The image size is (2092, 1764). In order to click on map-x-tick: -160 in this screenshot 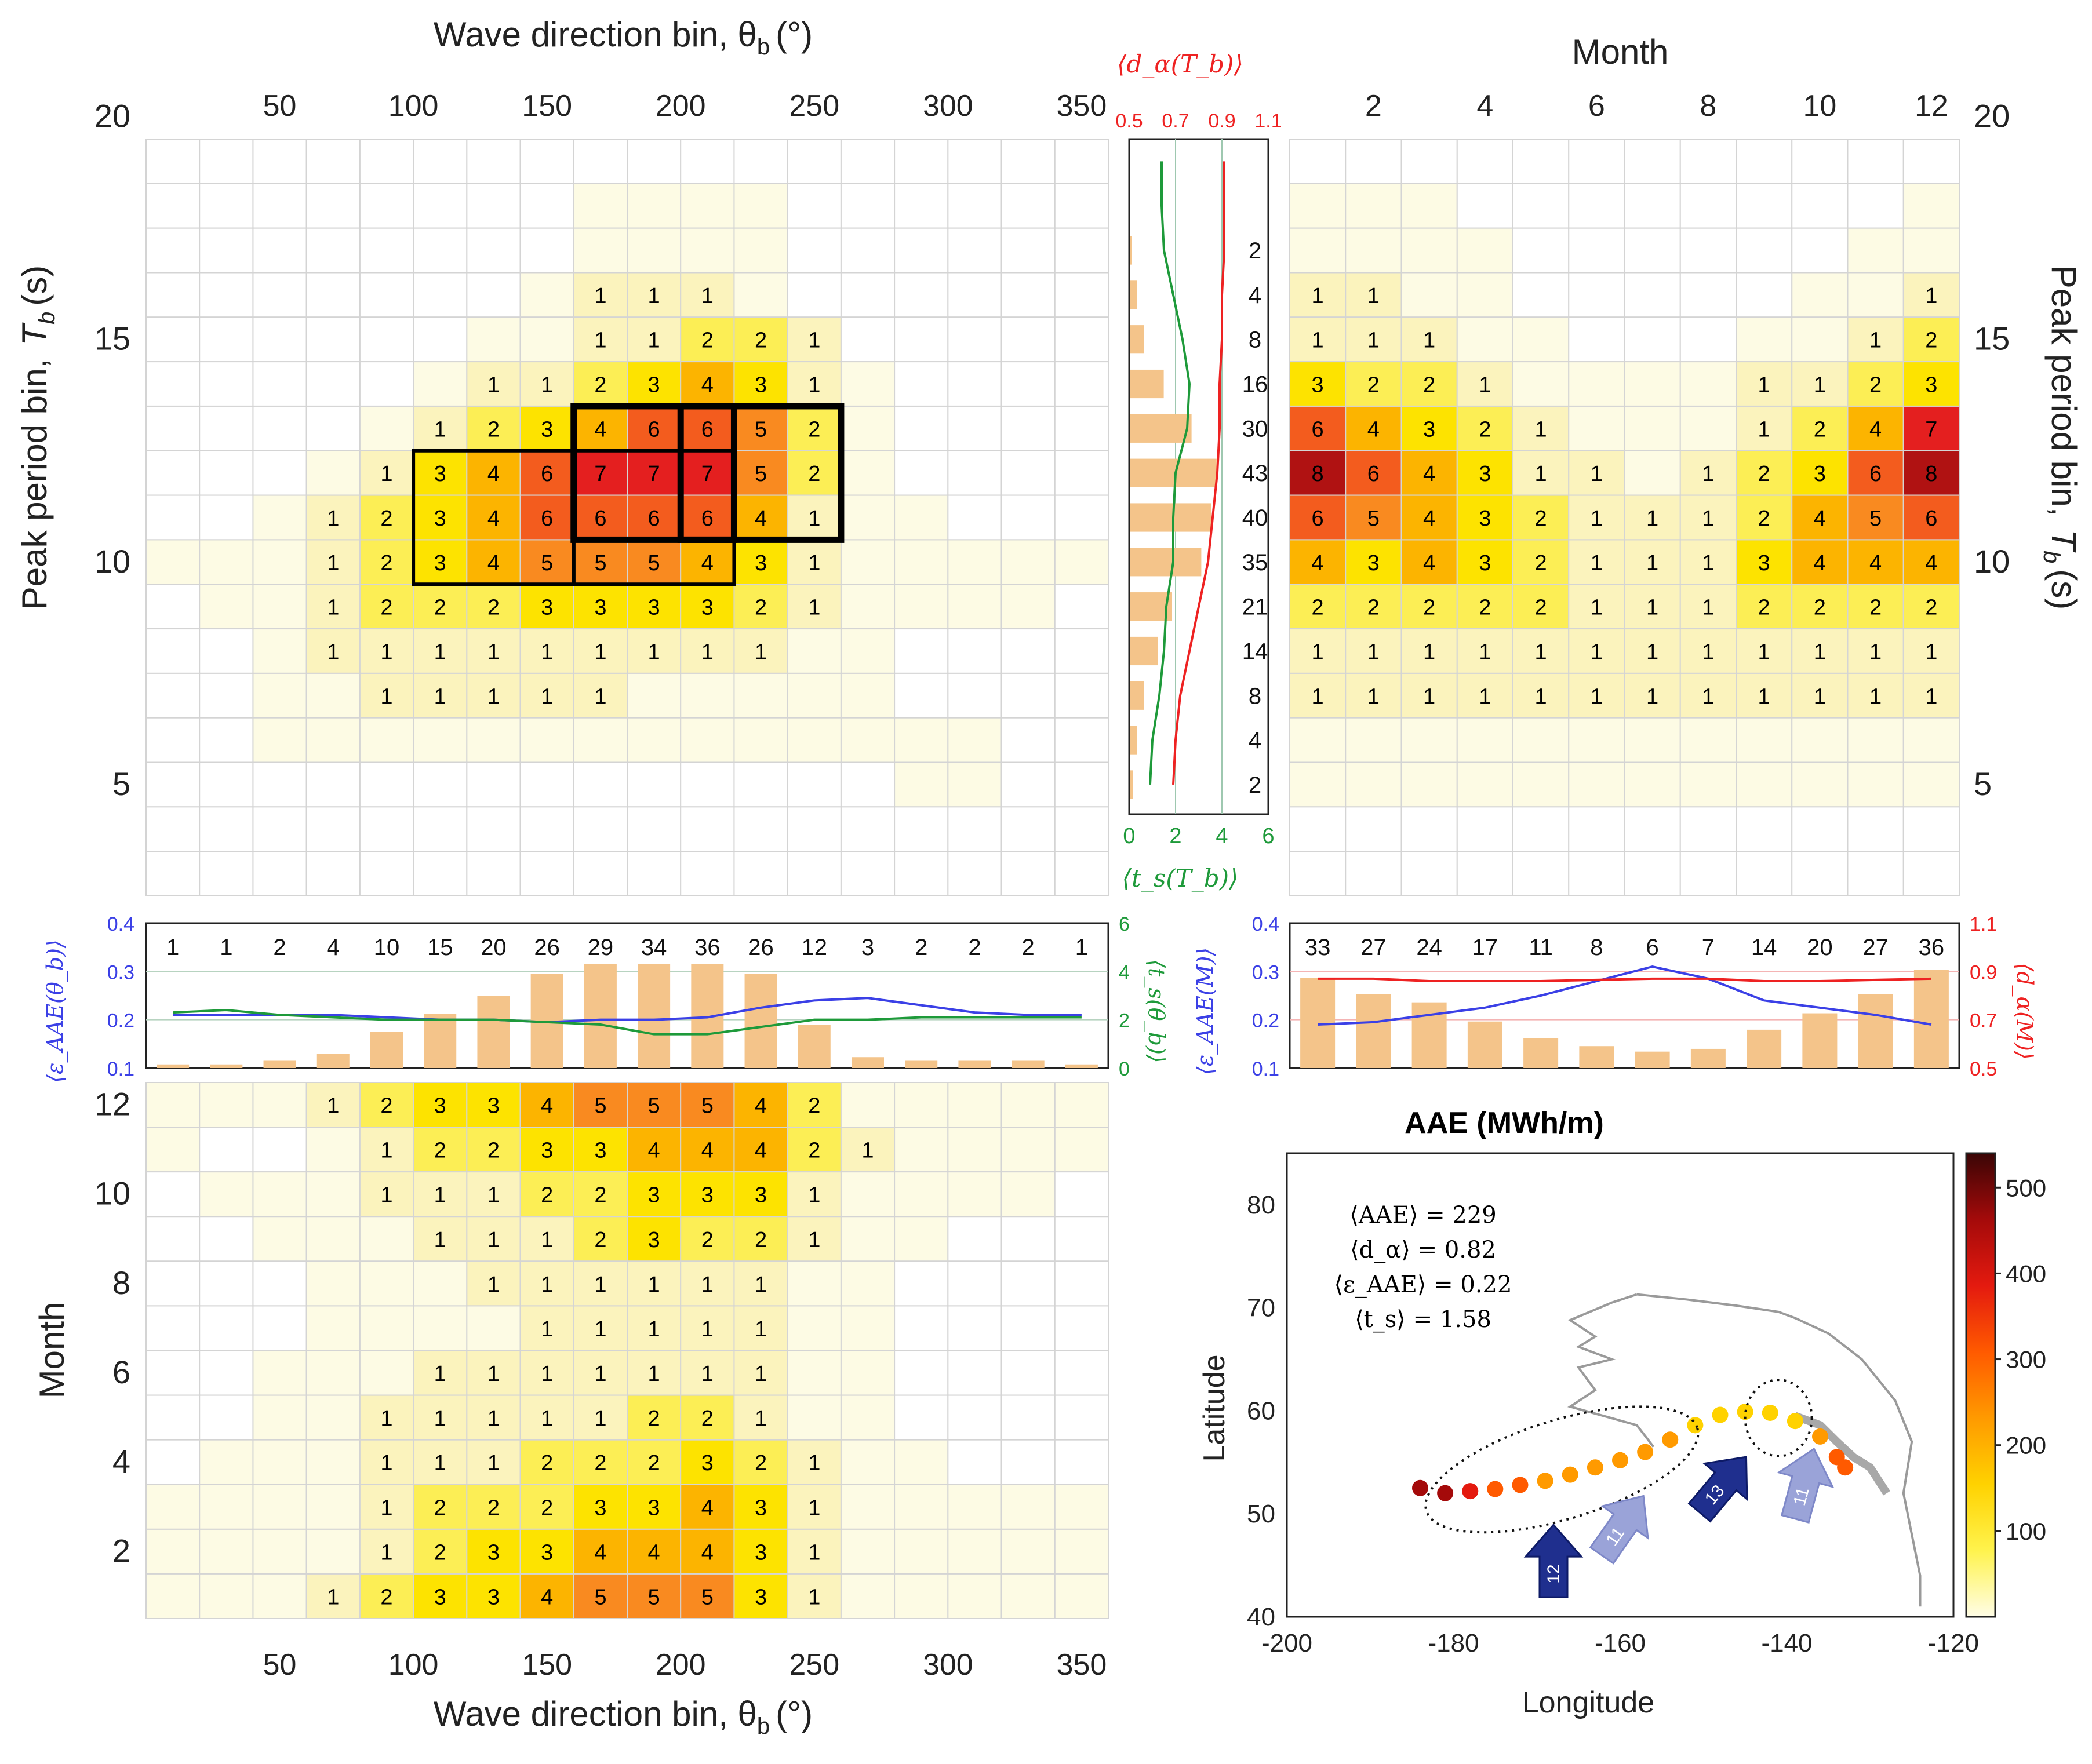, I will do `click(1620, 1643)`.